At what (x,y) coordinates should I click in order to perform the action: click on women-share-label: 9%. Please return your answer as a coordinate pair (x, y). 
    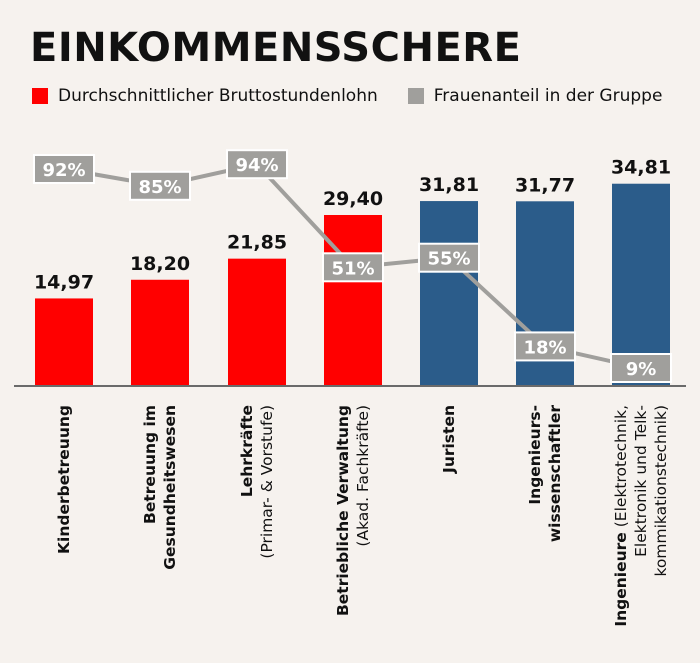
    Looking at the image, I should click on (641, 369).